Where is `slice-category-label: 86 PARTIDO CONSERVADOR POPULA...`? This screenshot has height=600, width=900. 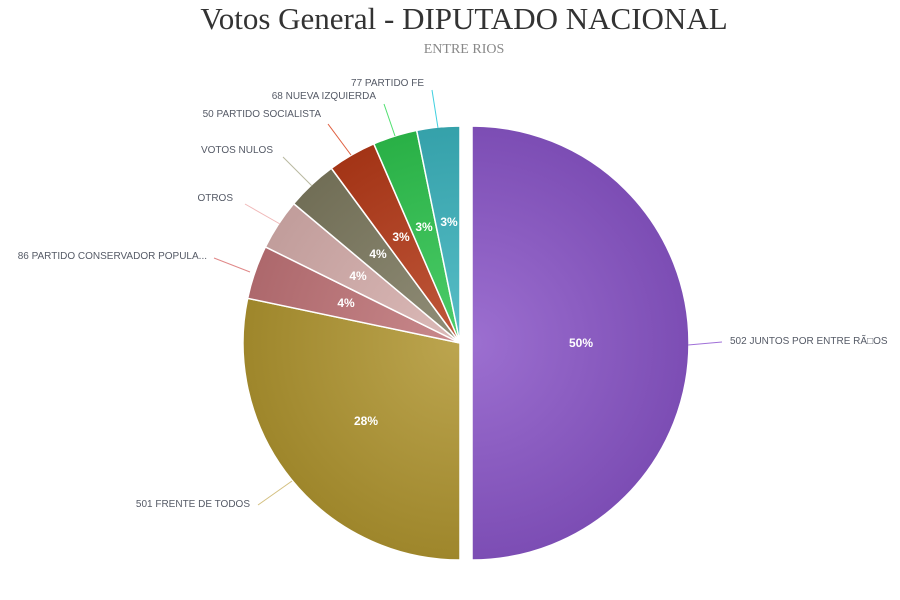 slice-category-label: 86 PARTIDO CONSERVADOR POPULA... is located at coordinates (112, 256).